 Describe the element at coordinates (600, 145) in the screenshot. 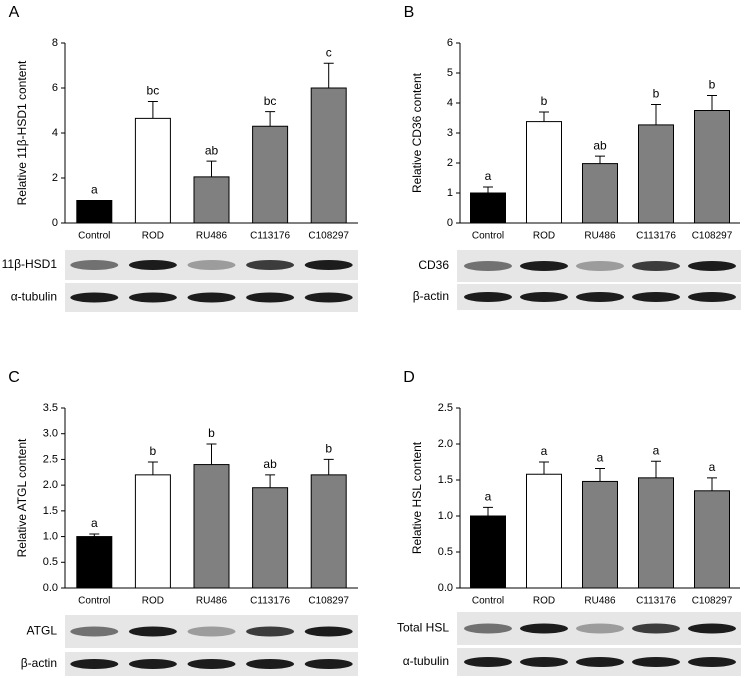

I see `significance-label: ab` at that location.